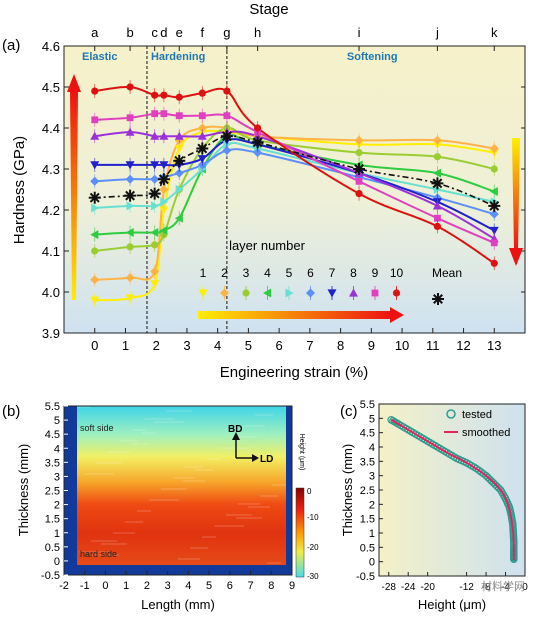  I want to click on panel-b-ld-label: LD, so click(266, 459).